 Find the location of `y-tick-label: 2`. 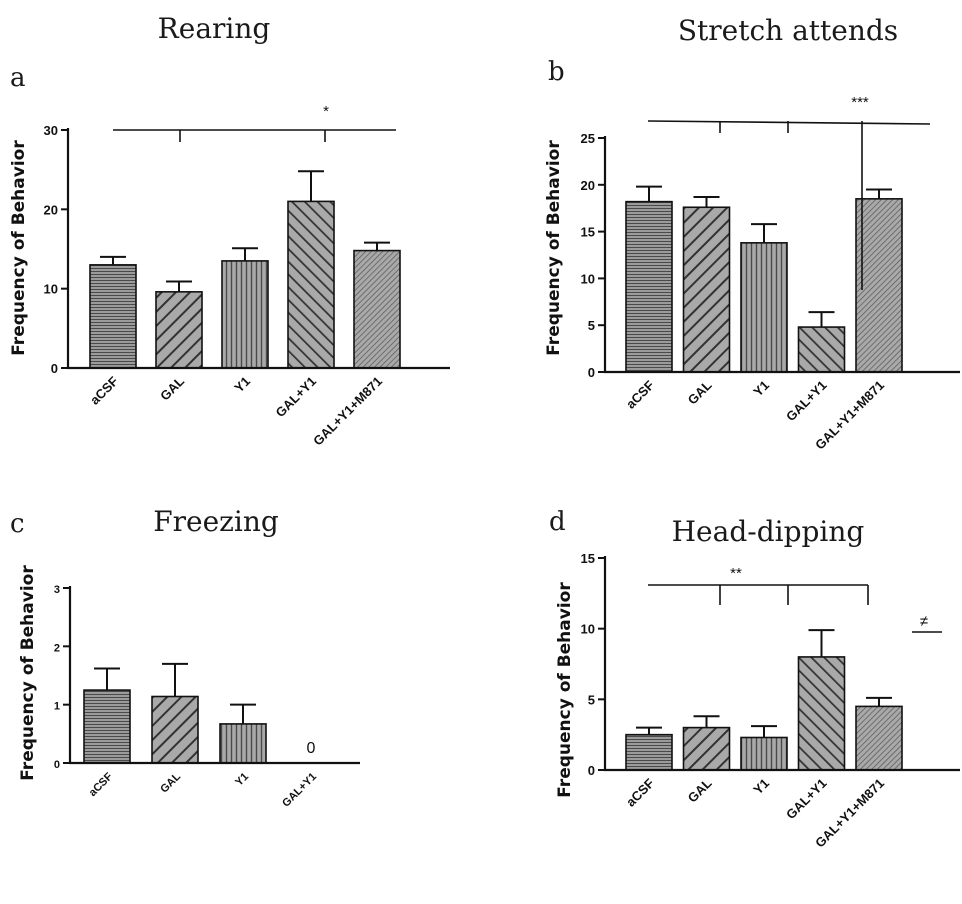

y-tick-label: 2 is located at coordinates (57, 648).